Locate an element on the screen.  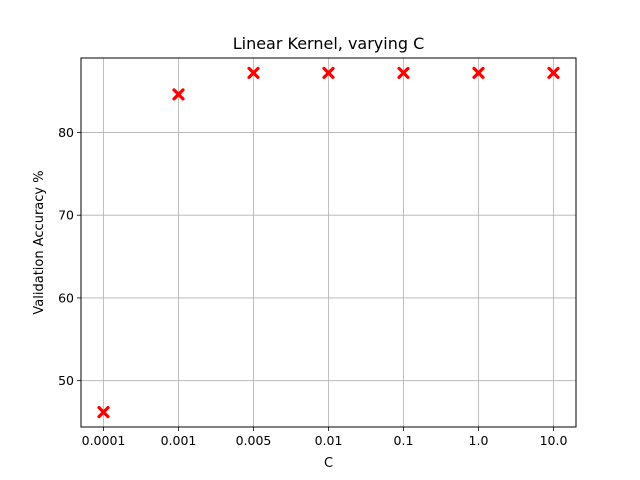
y-axis: 50 60 70 80 is located at coordinates (69, 256).